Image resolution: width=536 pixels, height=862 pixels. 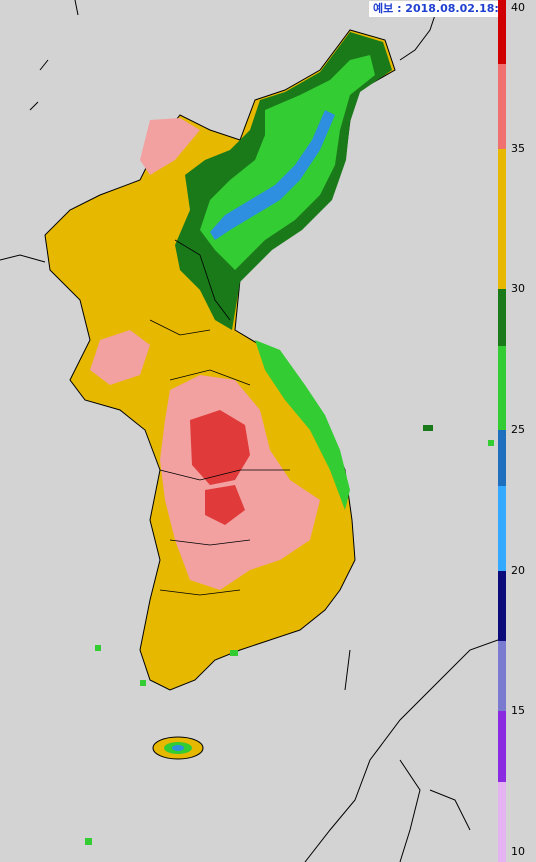 I want to click on legend-tick-label: 30, so click(x=518, y=289).